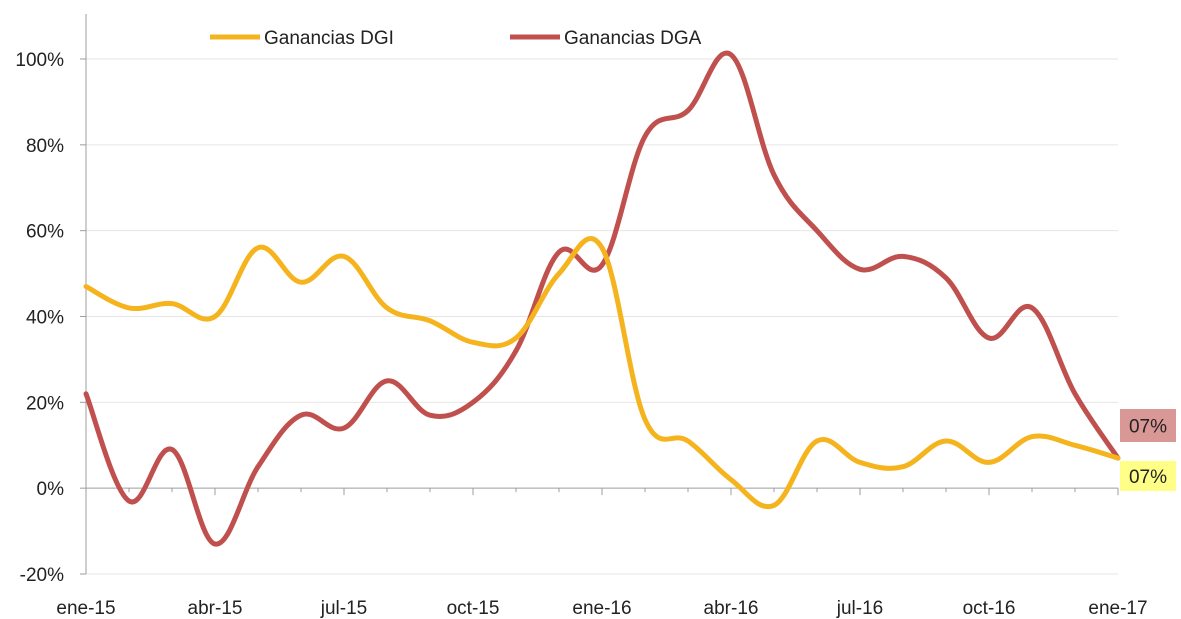 The height and width of the screenshot is (619, 1181). What do you see at coordinates (45, 318) in the screenshot?
I see `y-tick-label: 40%` at bounding box center [45, 318].